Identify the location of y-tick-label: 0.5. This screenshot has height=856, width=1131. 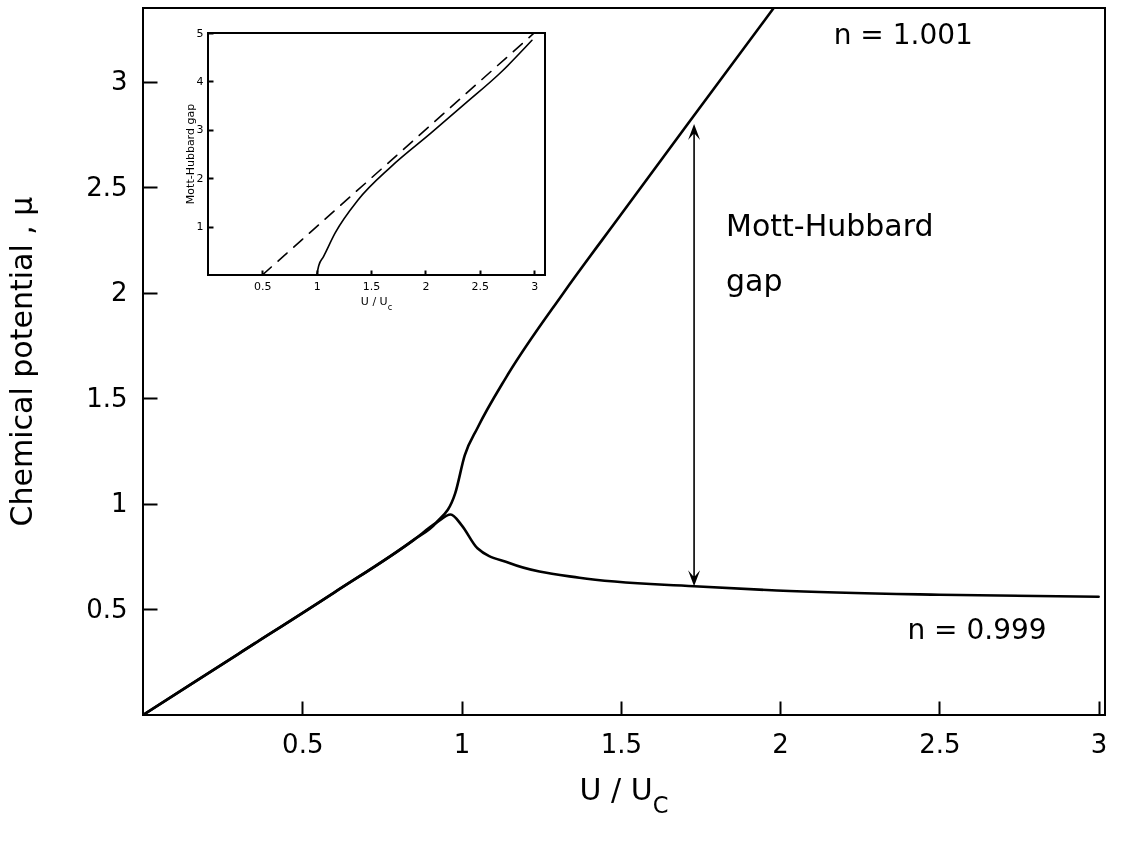
(107, 608).